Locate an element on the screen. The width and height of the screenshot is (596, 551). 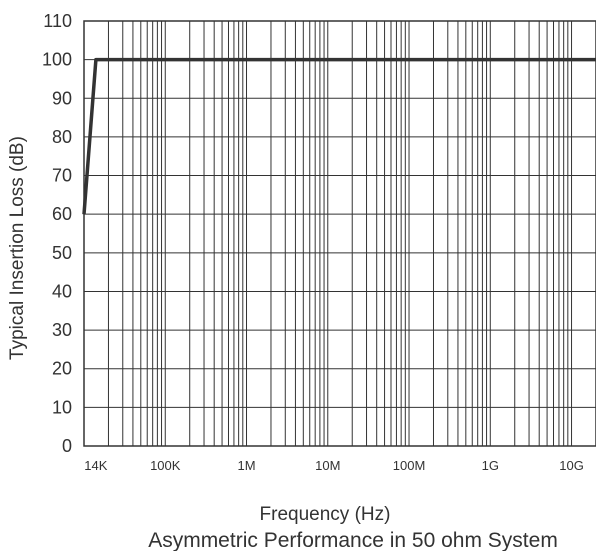
y-tick-label: 80 is located at coordinates (62, 137).